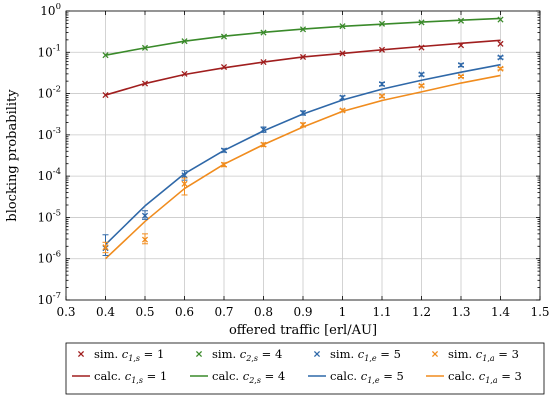  What do you see at coordinates (248, 377) in the screenshot?
I see `legend-label: calc. c2,s = 4` at bounding box center [248, 377].